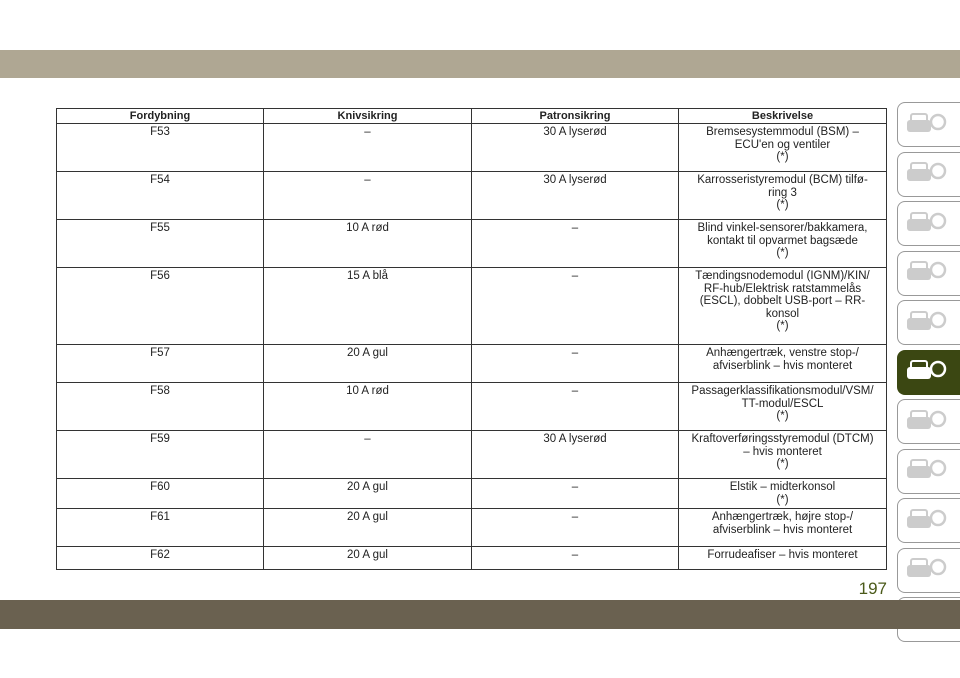 The height and width of the screenshot is (678, 960). Describe the element at coordinates (480, 64) in the screenshot. I see `header-band` at that location.